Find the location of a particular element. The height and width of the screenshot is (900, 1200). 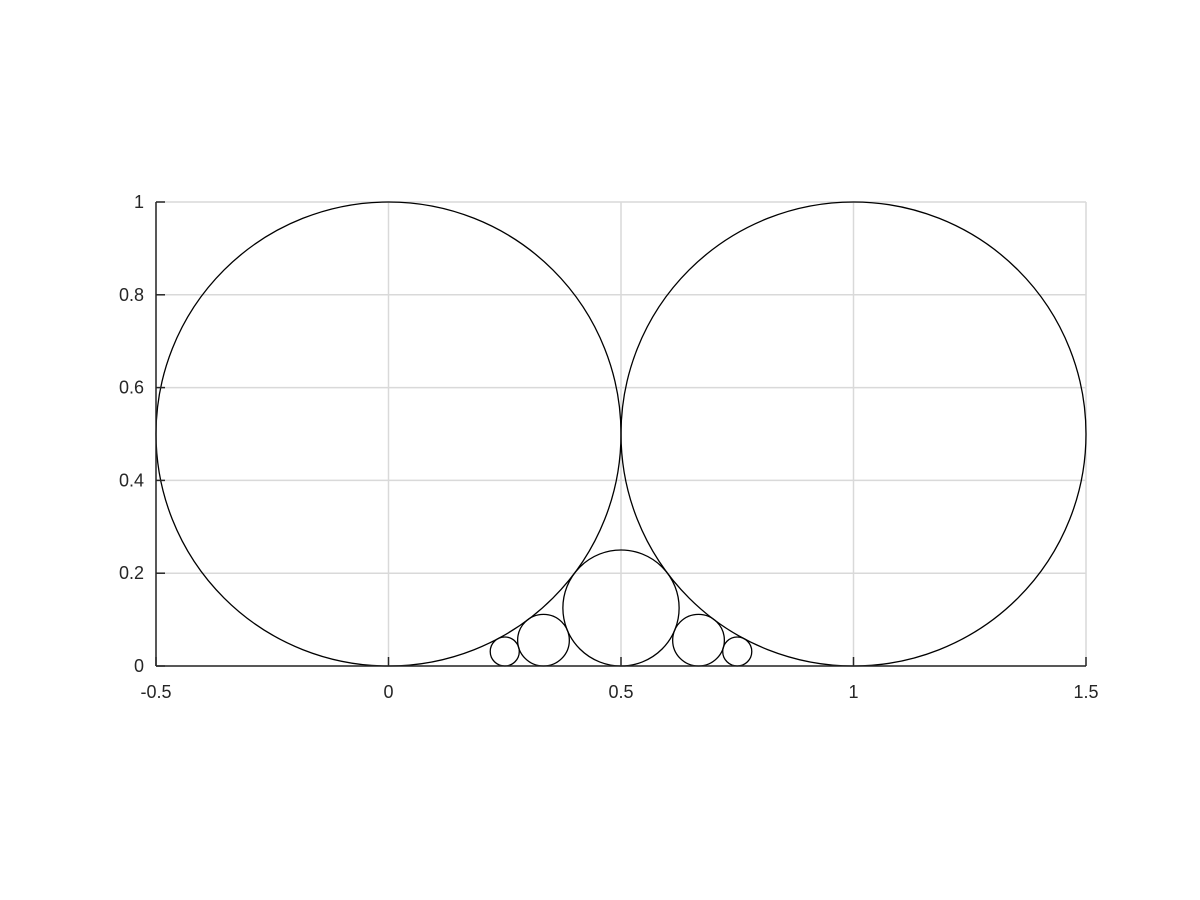

y-tick-label: 0.8 is located at coordinates (131, 295).